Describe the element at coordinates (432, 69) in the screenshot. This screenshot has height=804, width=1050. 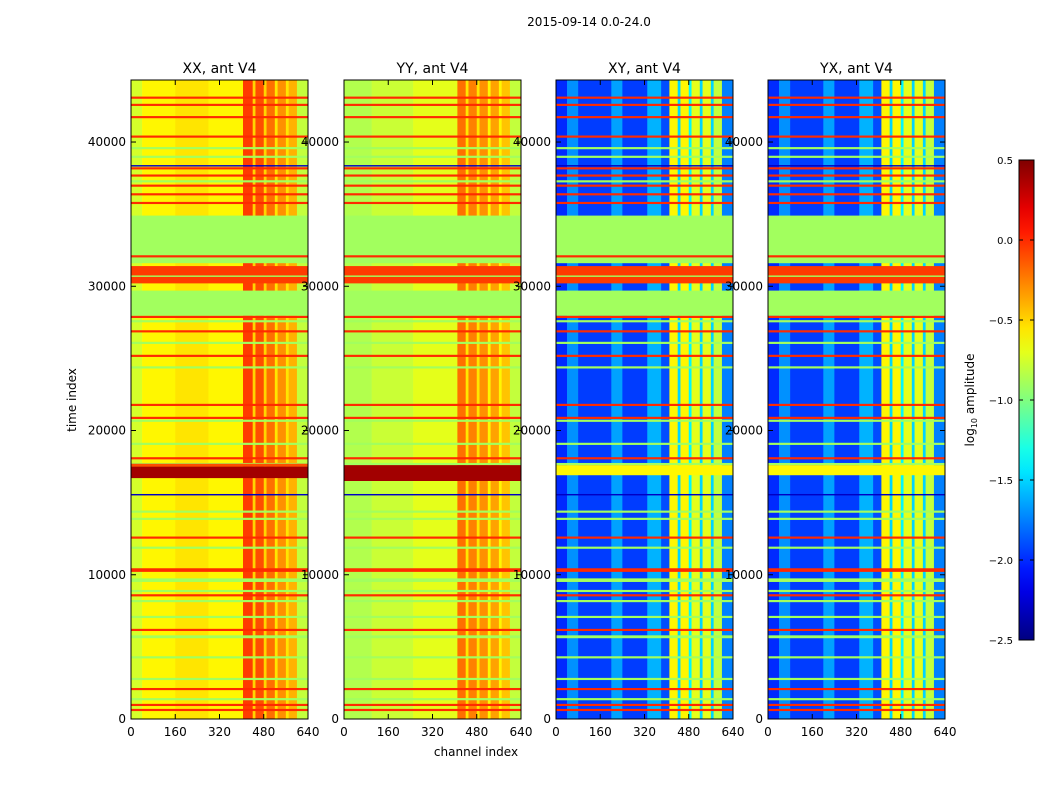
I see `panel-title: YY, ant V4` at that location.